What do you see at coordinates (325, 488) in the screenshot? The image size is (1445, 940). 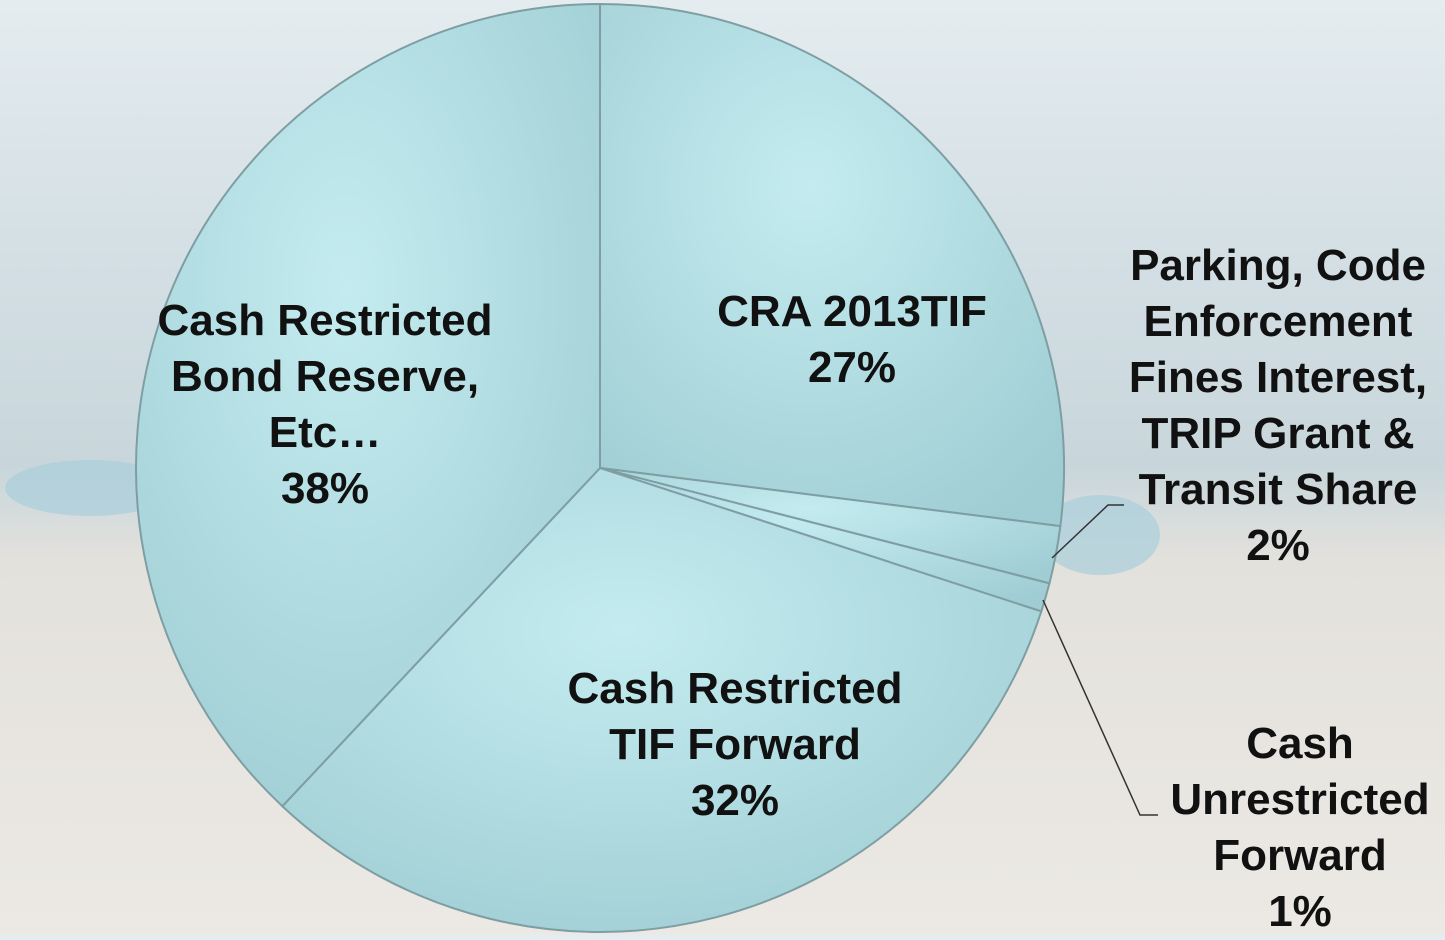 I see `value-label: 38%` at bounding box center [325, 488].